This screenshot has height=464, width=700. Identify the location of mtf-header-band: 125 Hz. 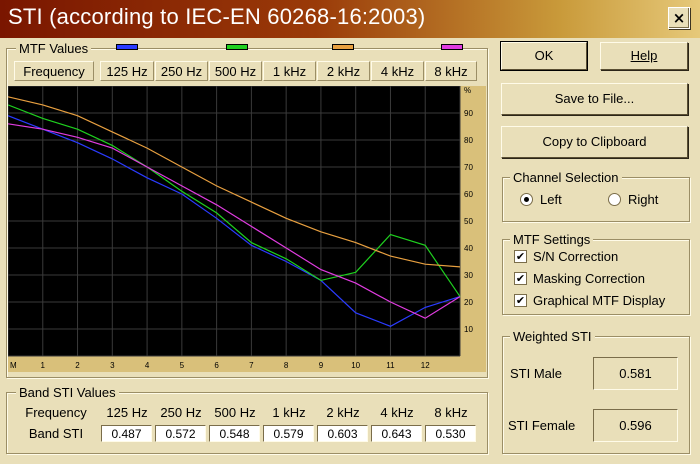
(127, 71).